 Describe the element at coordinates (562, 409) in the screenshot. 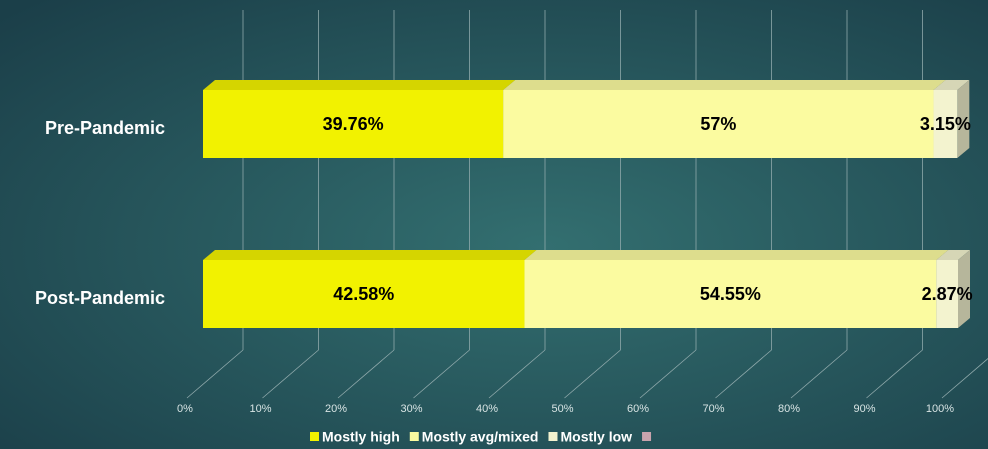

I see `x-tick-label: 50%` at that location.